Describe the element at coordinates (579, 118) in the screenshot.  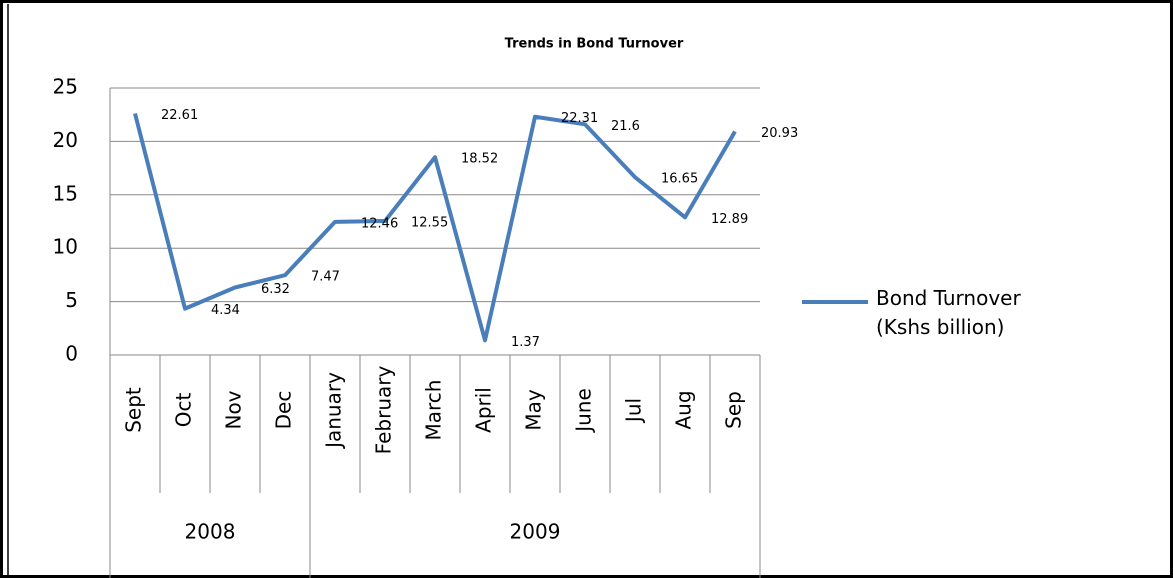
I see `data-label: 22.31` at that location.